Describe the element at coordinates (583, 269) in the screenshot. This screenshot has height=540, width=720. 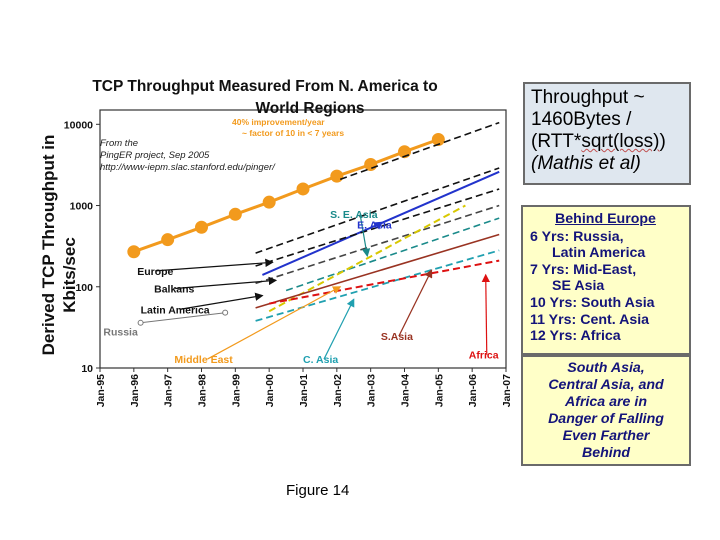
I see `behind-row: 7 Yrs: Mid-East,` at that location.